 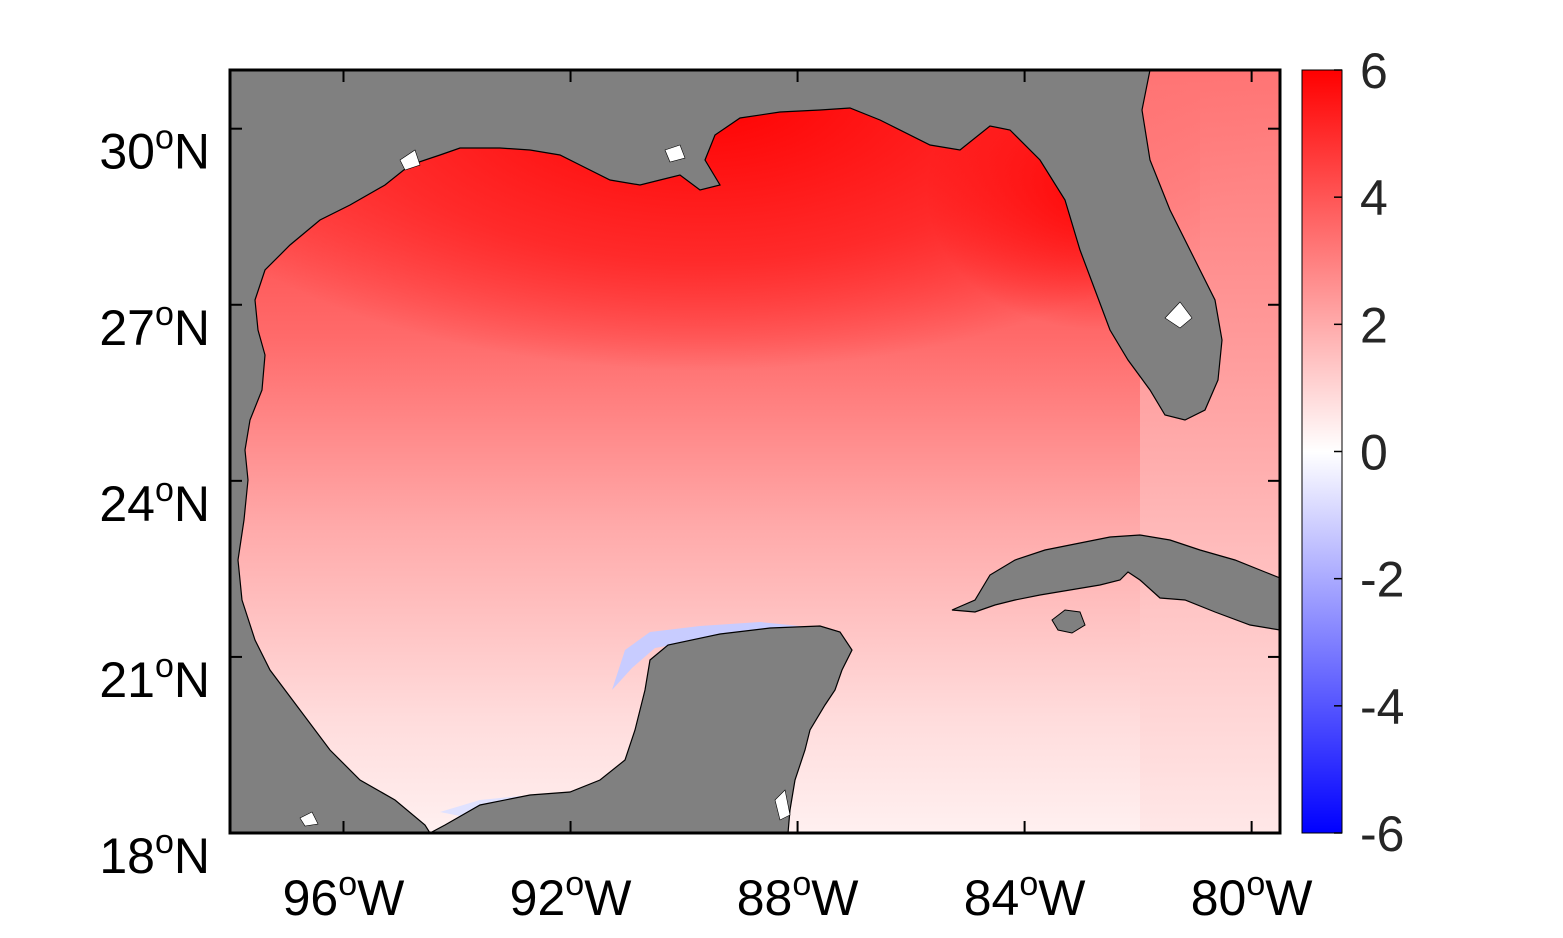 What do you see at coordinates (1374, 453) in the screenshot?
I see `colorbar-tick-label: 0` at bounding box center [1374, 453].